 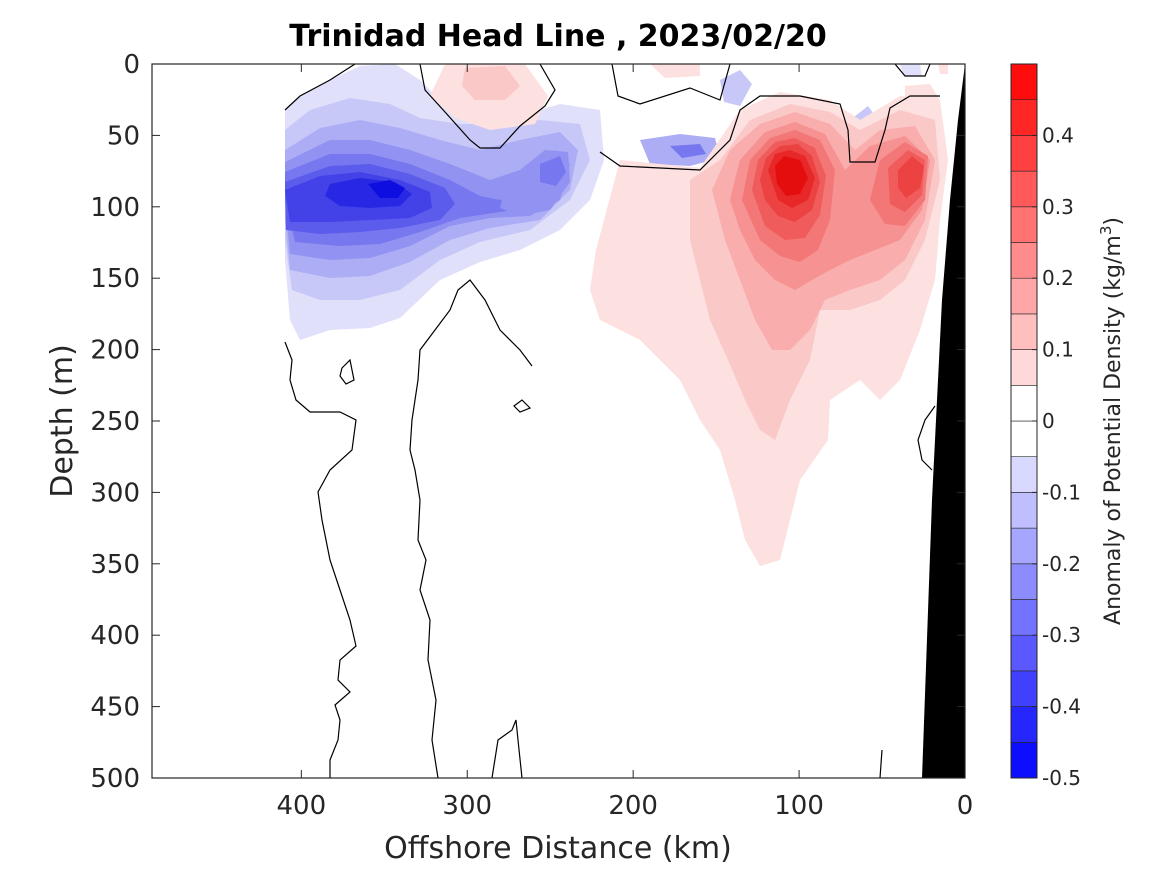 I want to click on y-tick-label: 500, so click(x=115, y=779).